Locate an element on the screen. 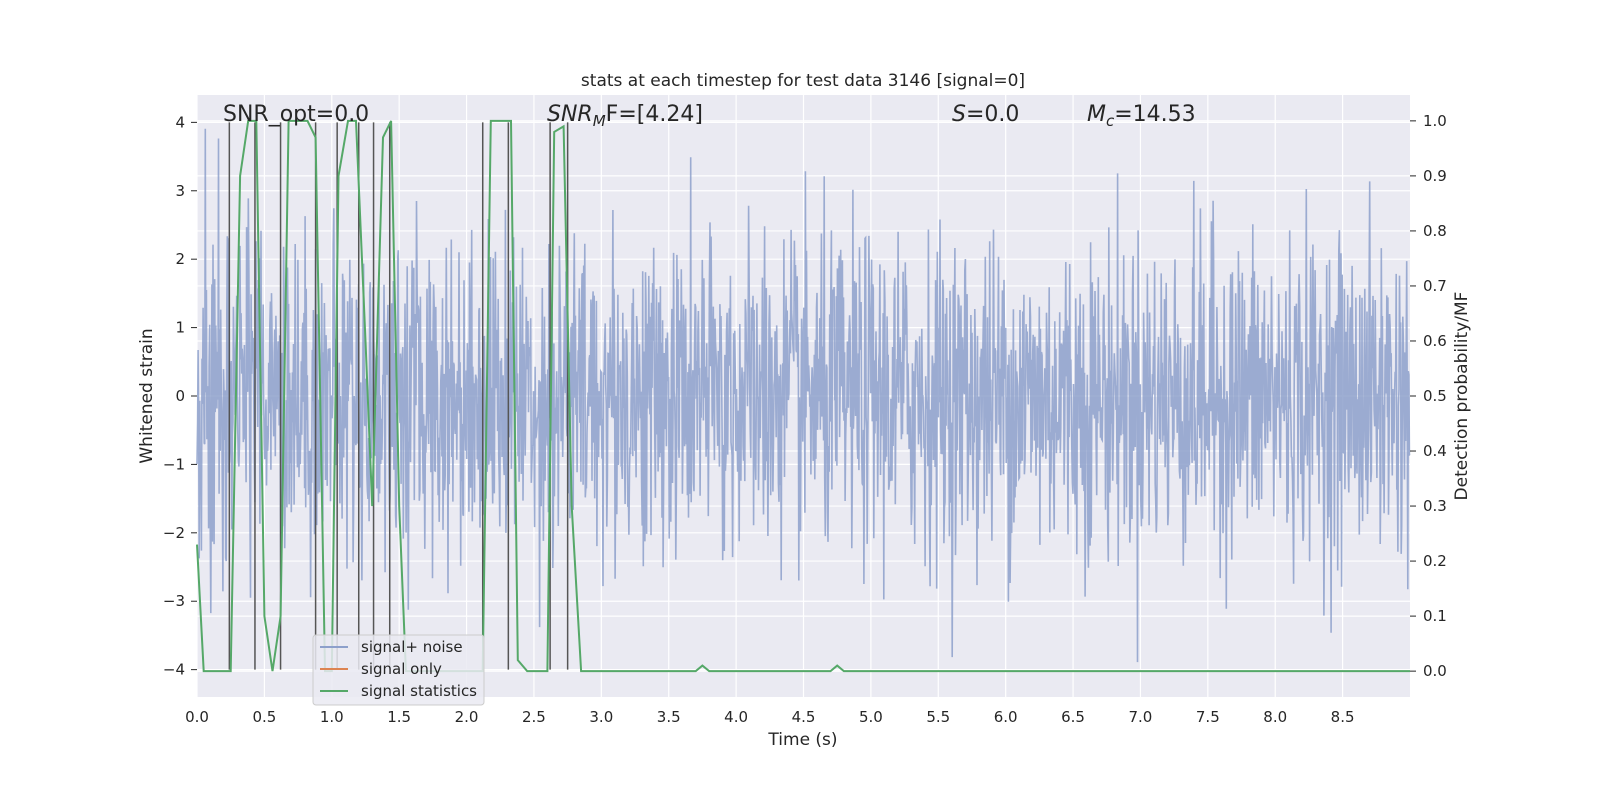  x-tick-label: 8.5 is located at coordinates (1343, 717).